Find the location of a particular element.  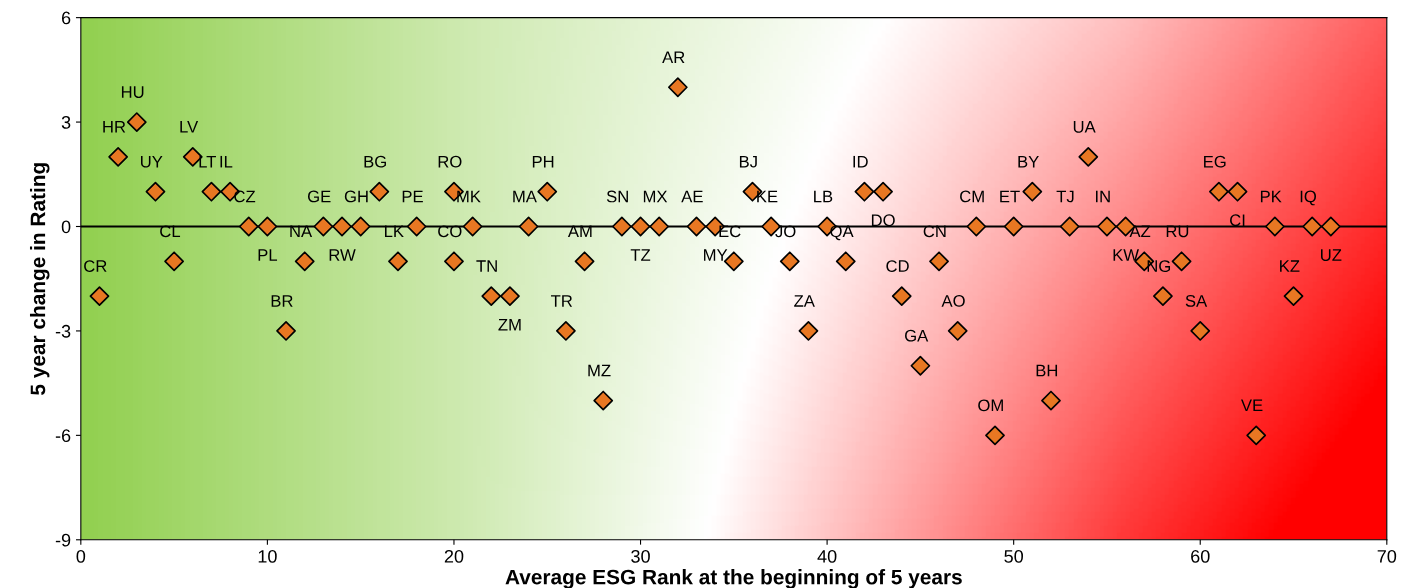

annotation: CM is located at coordinates (972, 196).